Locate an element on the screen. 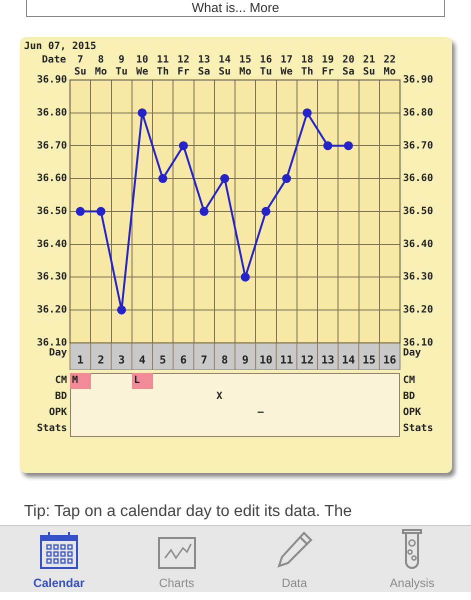  y2-tick-label: 36.30 is located at coordinates (418, 277).